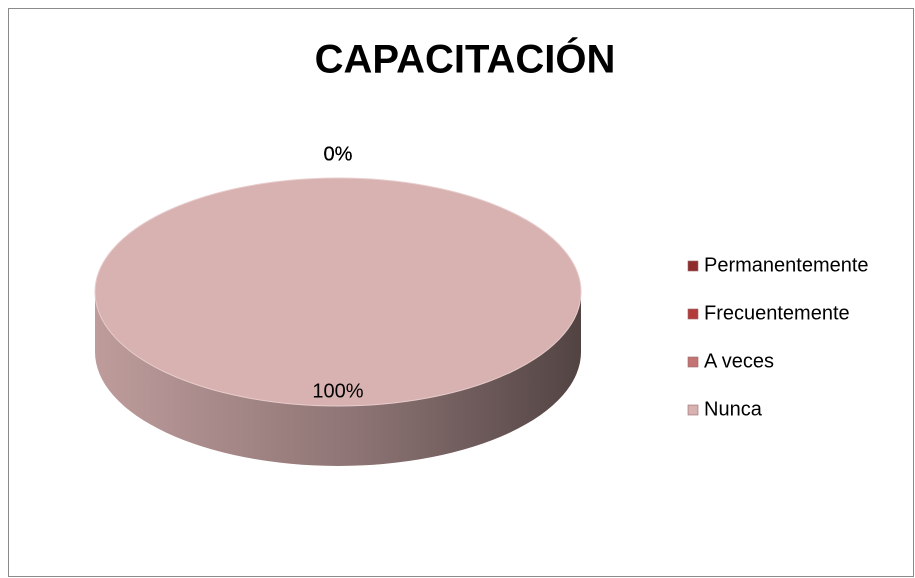 The width and height of the screenshot is (915, 578). What do you see at coordinates (337, 392) in the screenshot?
I see `data-label: 100%` at bounding box center [337, 392].